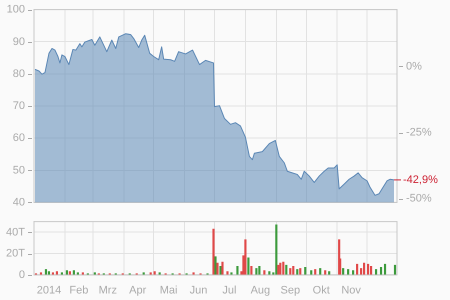  What do you see at coordinates (138, 290) in the screenshot?
I see `x-tick-label: Apr` at bounding box center [138, 290].